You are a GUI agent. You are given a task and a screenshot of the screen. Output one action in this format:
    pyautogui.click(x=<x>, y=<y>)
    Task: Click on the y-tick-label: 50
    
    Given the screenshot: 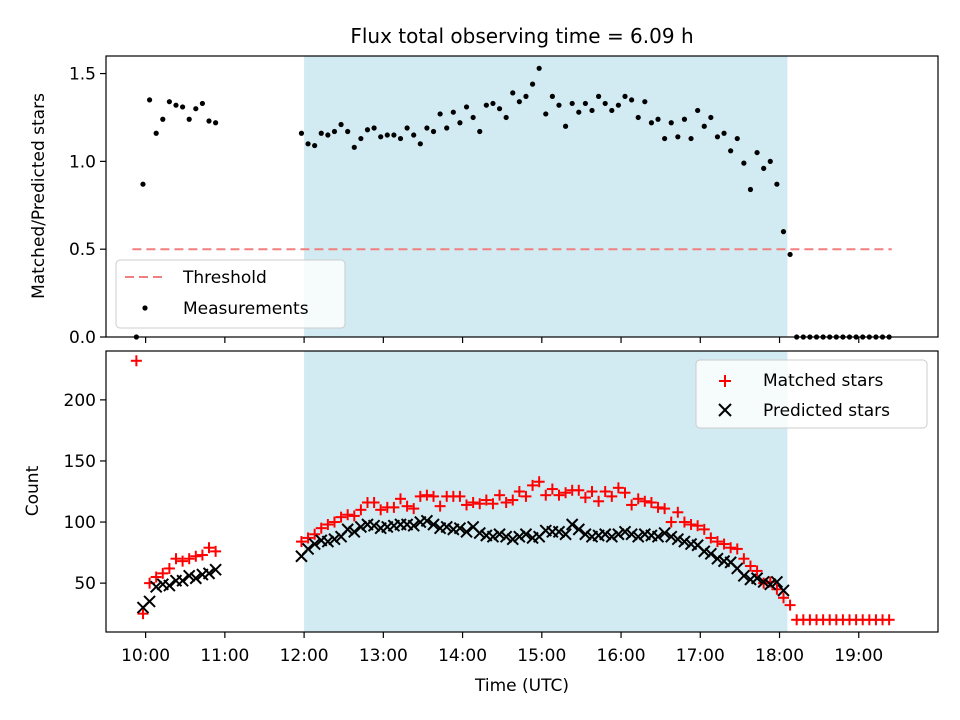 What is the action you would take?
    pyautogui.click(x=85, y=584)
    